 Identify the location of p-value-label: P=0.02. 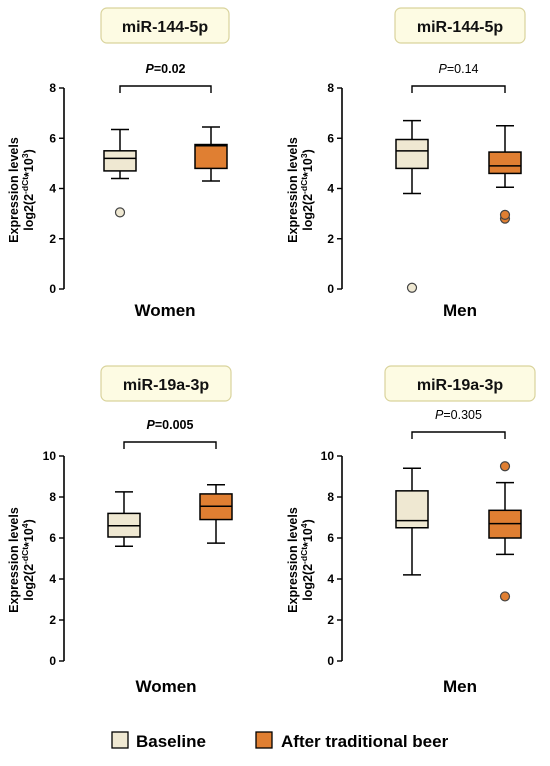
(166, 69).